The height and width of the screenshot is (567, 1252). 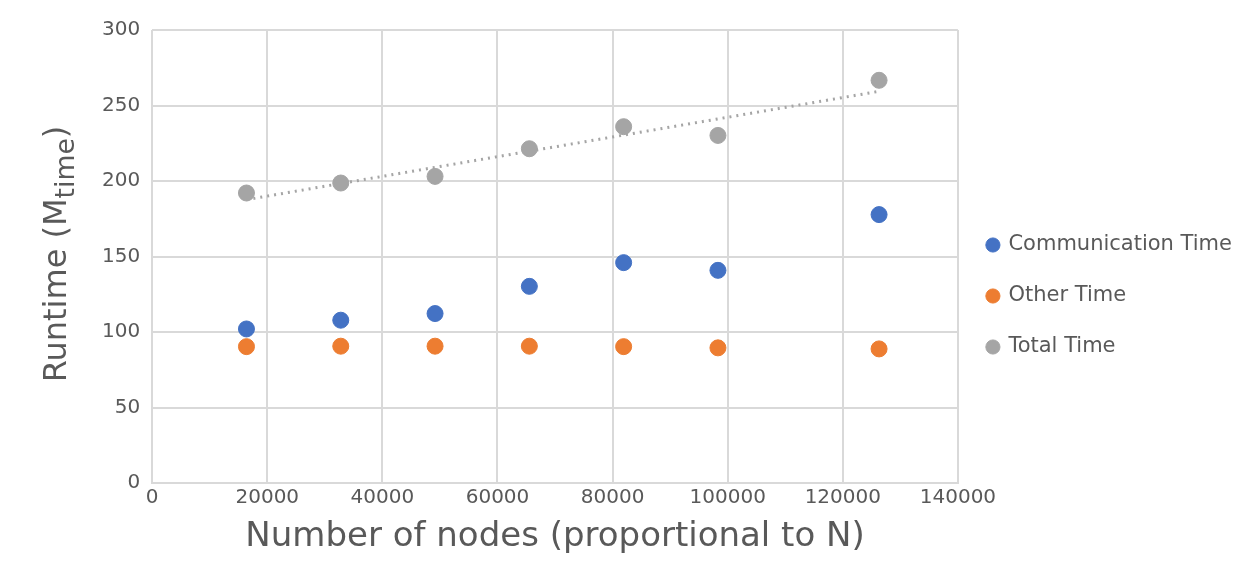 What do you see at coordinates (121, 179) in the screenshot?
I see `y-tick-label: 200` at bounding box center [121, 179].